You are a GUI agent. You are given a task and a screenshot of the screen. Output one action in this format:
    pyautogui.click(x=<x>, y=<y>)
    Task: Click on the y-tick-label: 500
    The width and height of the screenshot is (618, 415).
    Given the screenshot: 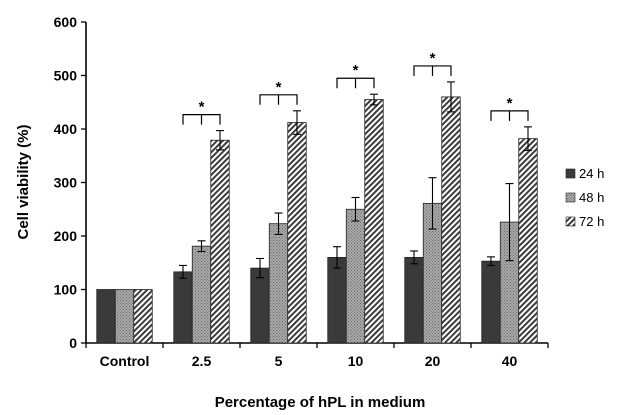 What is the action you would take?
    pyautogui.click(x=66, y=76)
    